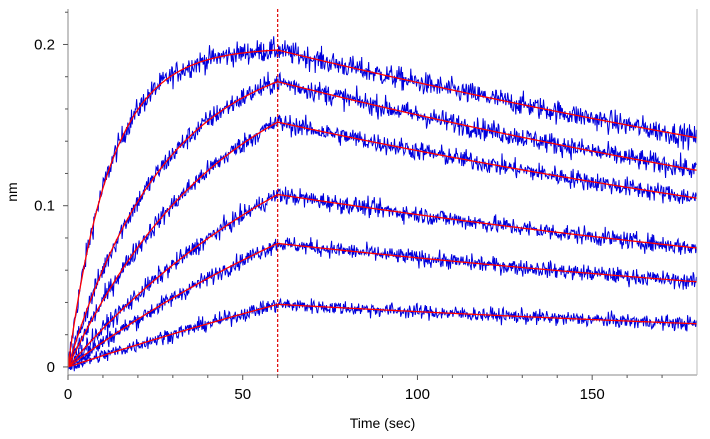 This screenshot has width=710, height=439. What do you see at coordinates (44, 206) in the screenshot?
I see `y-tick-label-0.1: 0.1` at bounding box center [44, 206].